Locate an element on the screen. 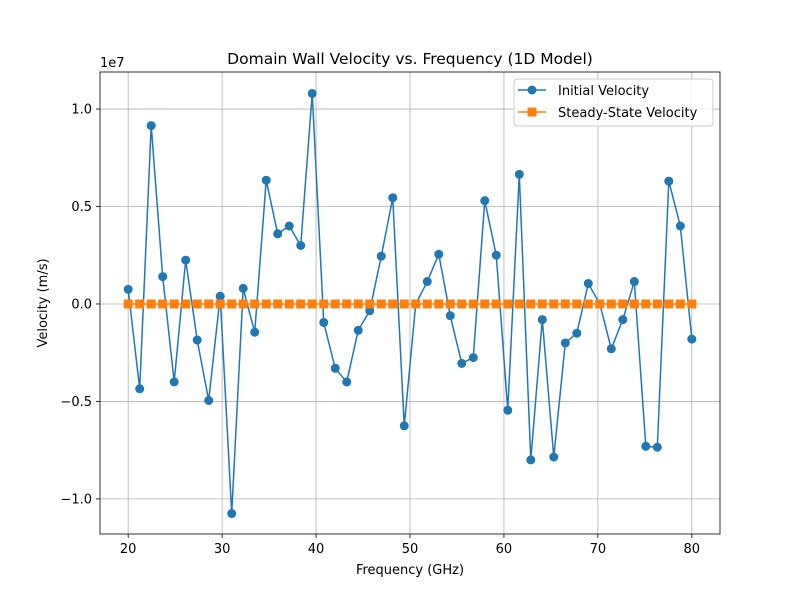 The image size is (800, 600). y-offset-label: 1e7 is located at coordinates (112, 63).